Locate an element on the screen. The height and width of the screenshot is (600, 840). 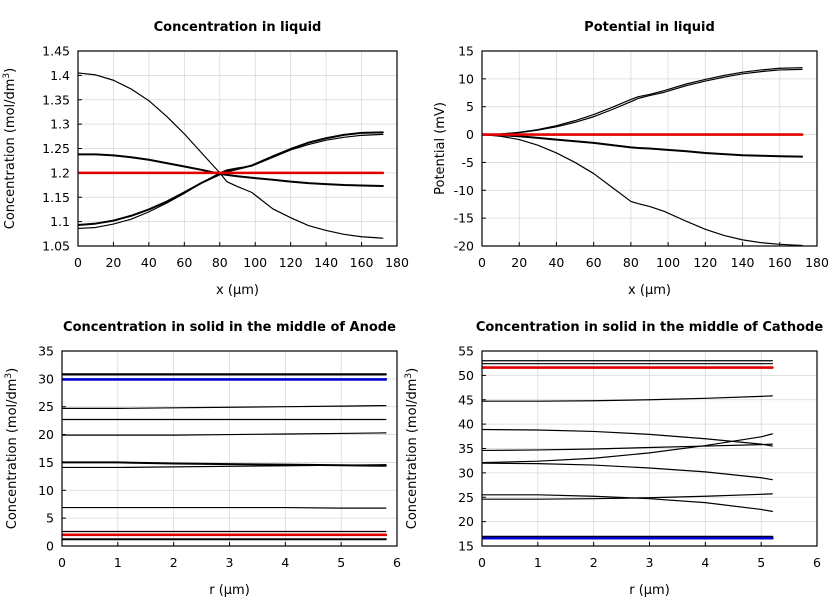
x-tick-label: 60 is located at coordinates (594, 262).